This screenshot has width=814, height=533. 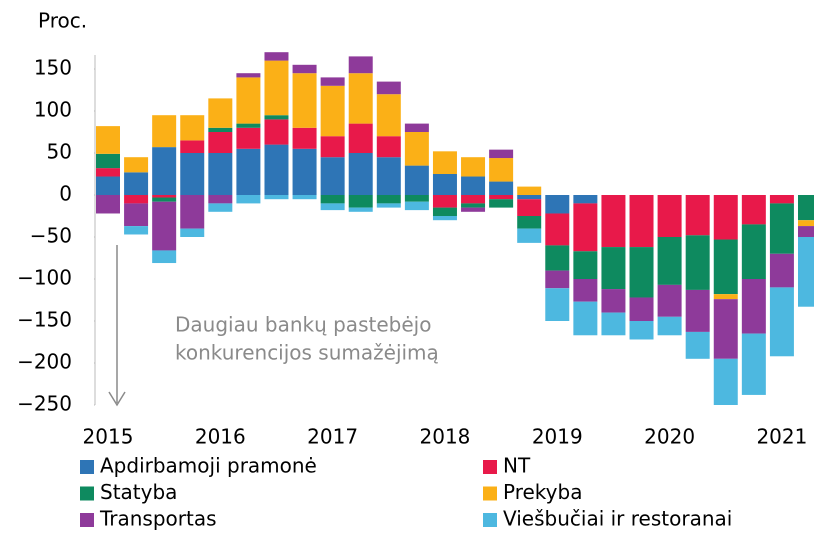 I want to click on x-tick-label: 2018, so click(x=445, y=437).